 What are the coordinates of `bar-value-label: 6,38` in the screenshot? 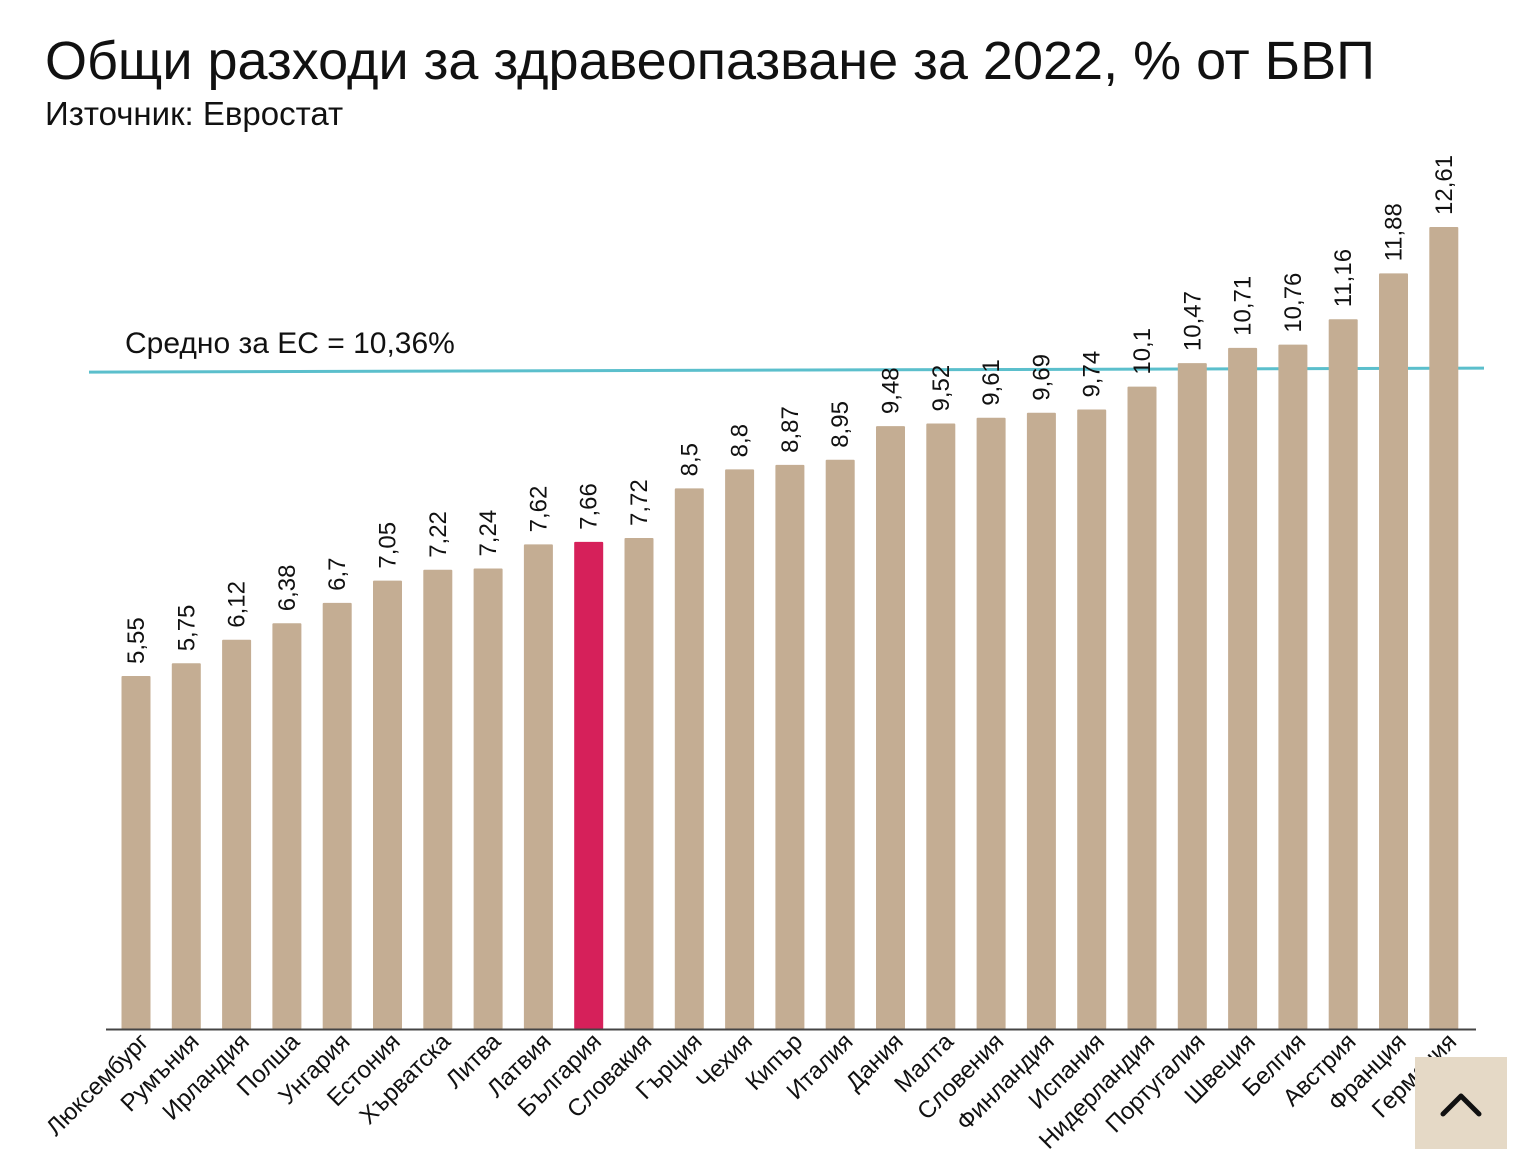 It's located at (287, 588).